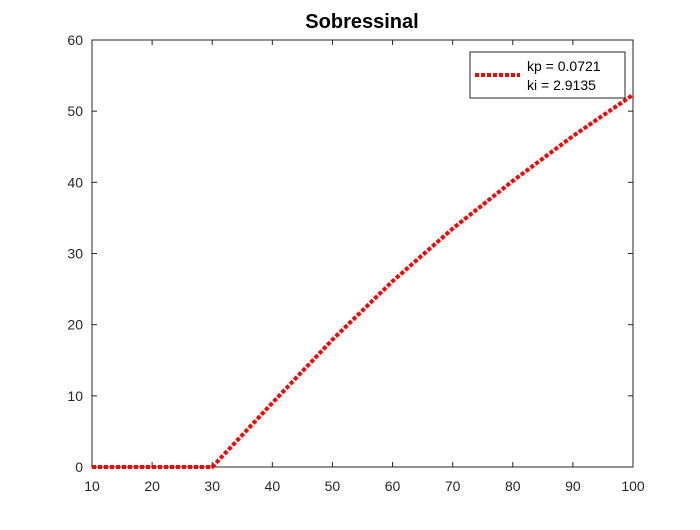  Describe the element at coordinates (333, 486) in the screenshot. I see `x-tick-label: 50` at that location.